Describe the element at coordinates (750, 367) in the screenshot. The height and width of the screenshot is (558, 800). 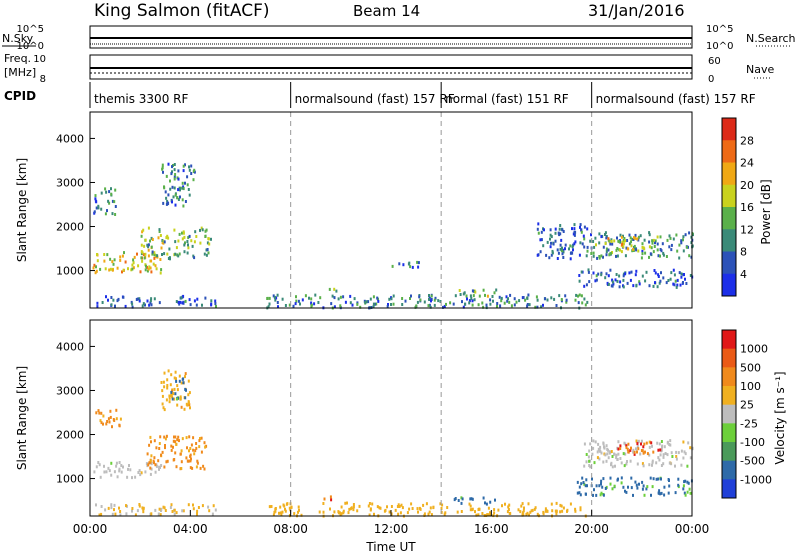
I see `colorbar-tick-label: 500` at that location.